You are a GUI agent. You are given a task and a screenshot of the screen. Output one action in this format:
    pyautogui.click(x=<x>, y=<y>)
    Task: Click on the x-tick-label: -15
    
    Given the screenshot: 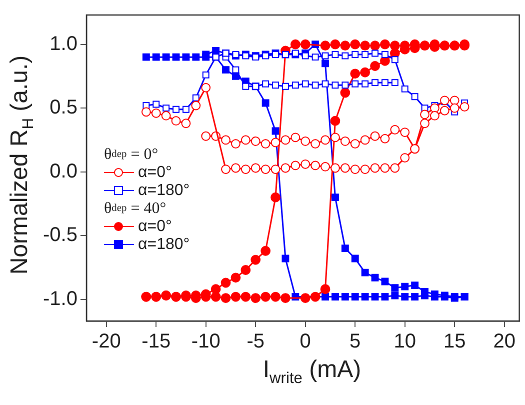 What is the action you would take?
    pyautogui.click(x=156, y=341)
    